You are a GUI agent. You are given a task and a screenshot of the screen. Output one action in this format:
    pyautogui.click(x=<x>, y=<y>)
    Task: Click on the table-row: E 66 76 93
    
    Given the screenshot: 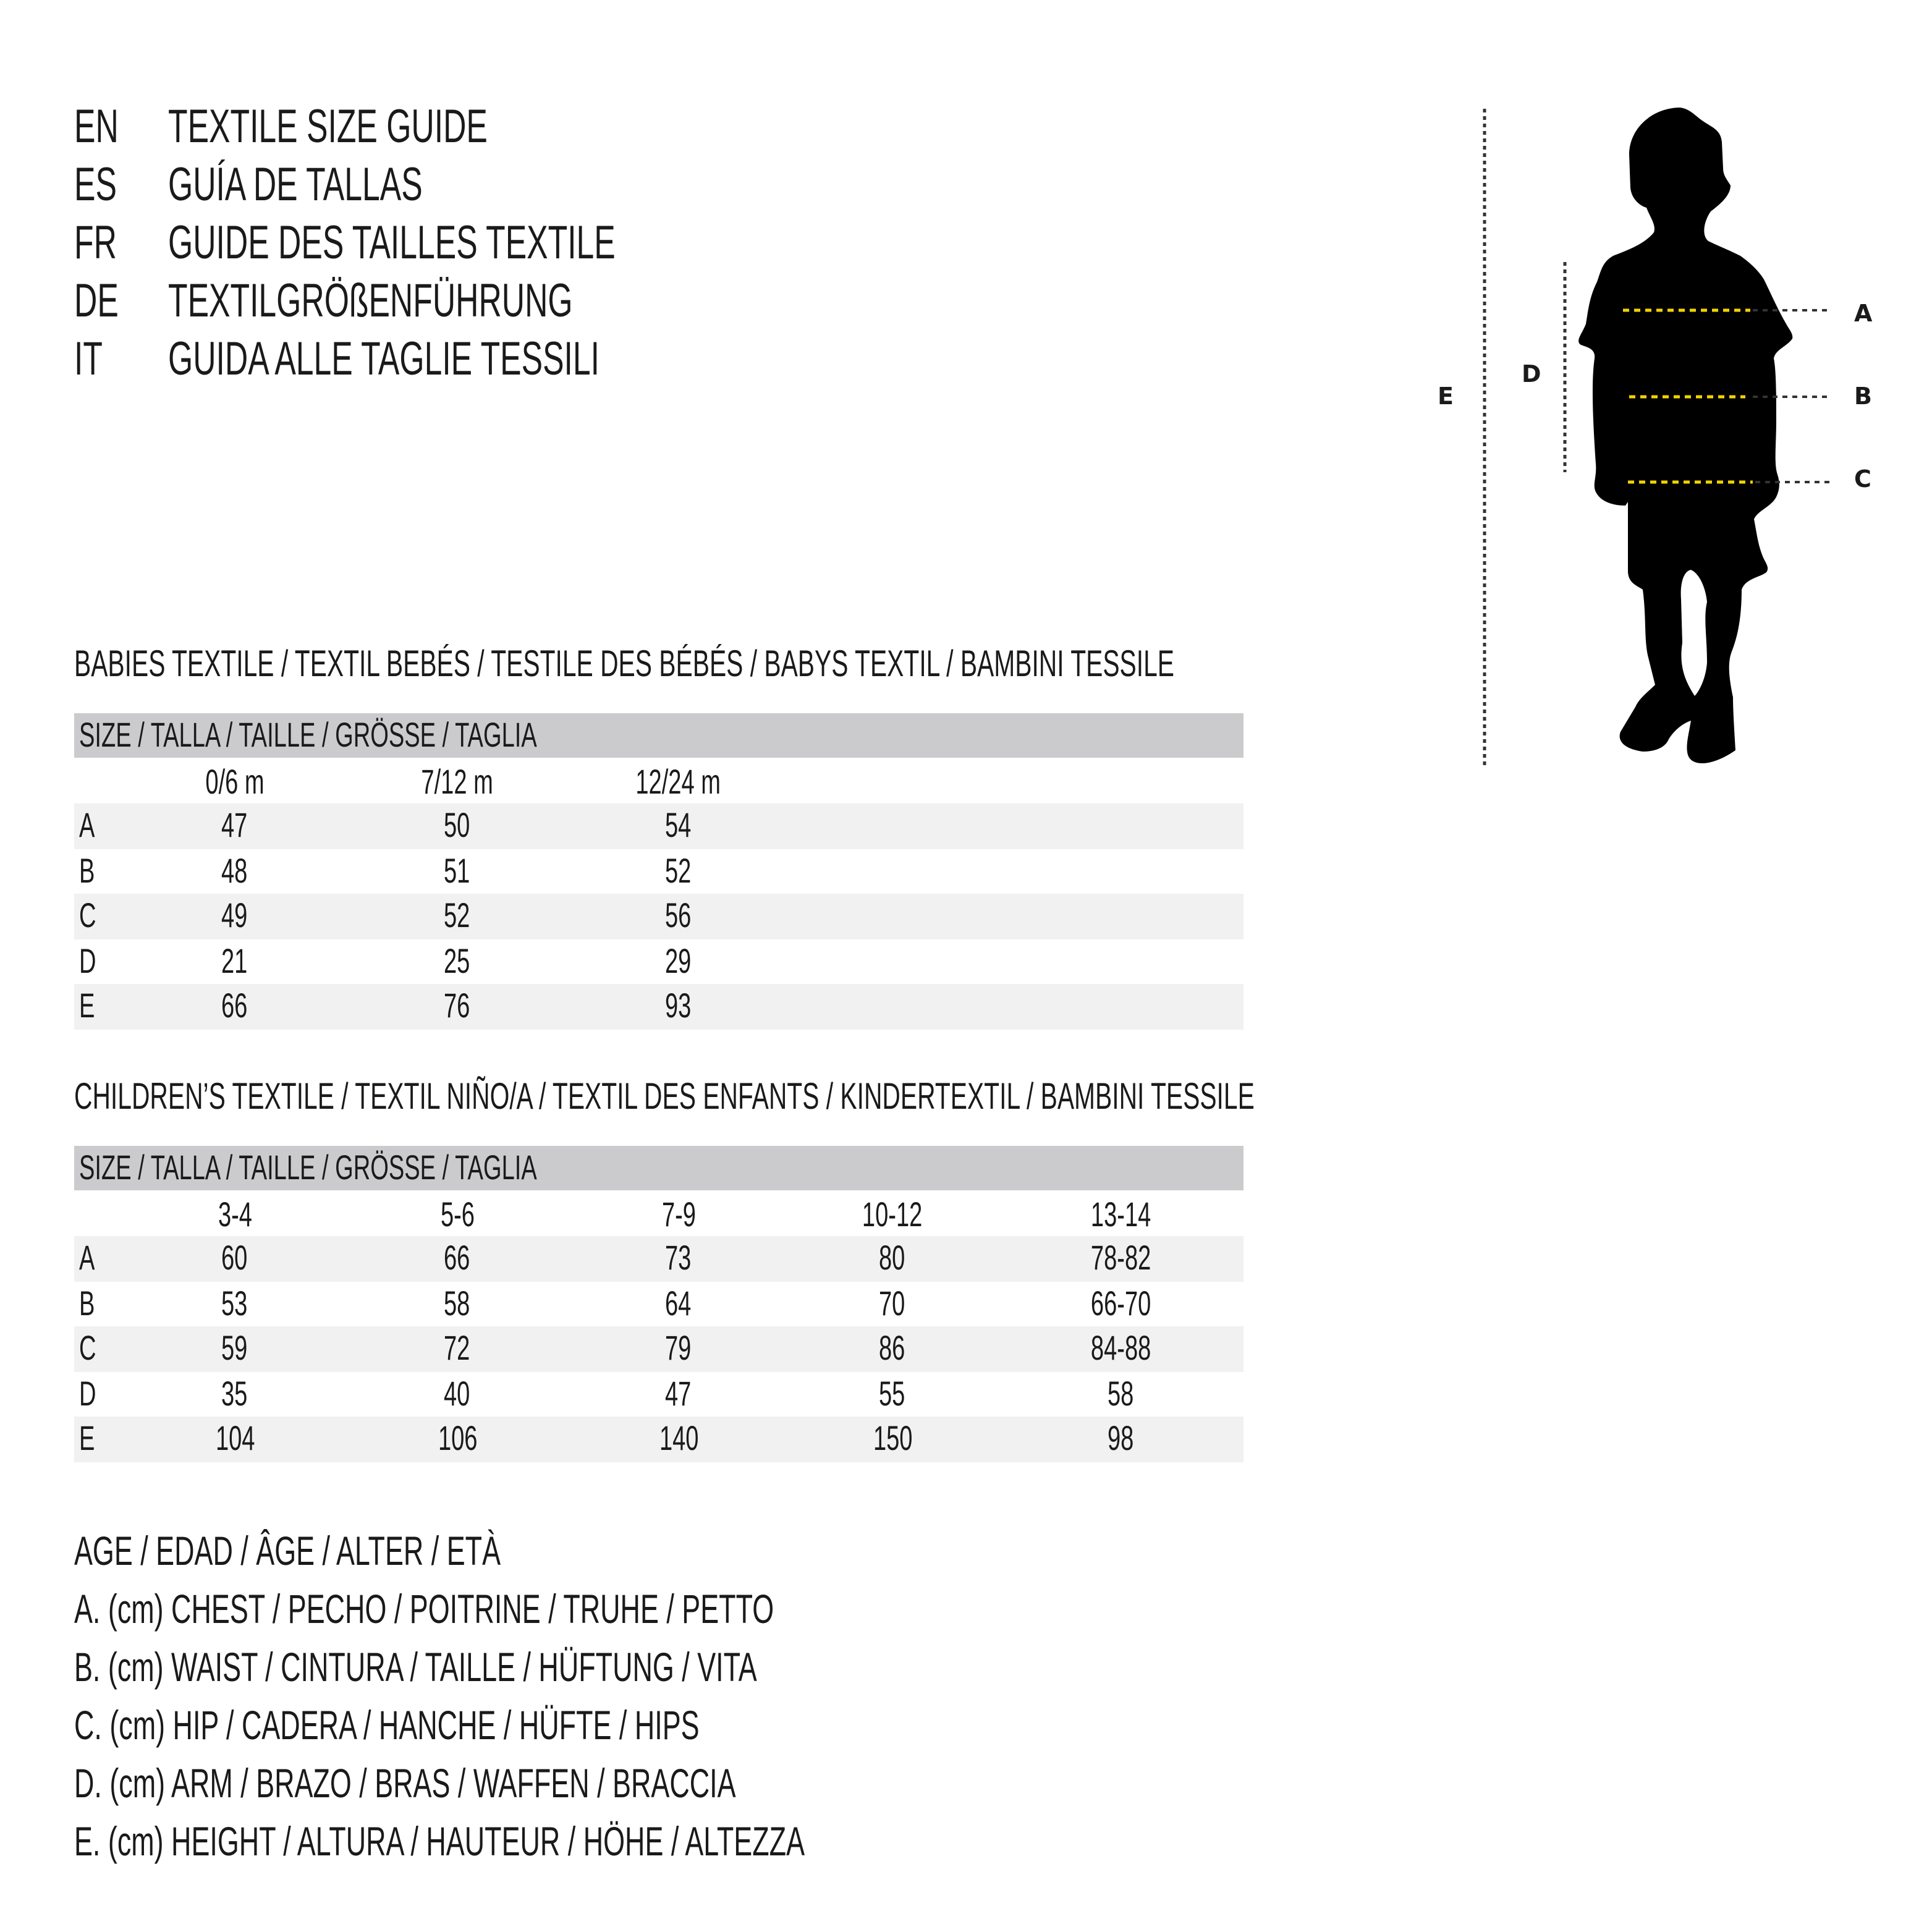 What is the action you would take?
    pyautogui.click(x=659, y=1007)
    